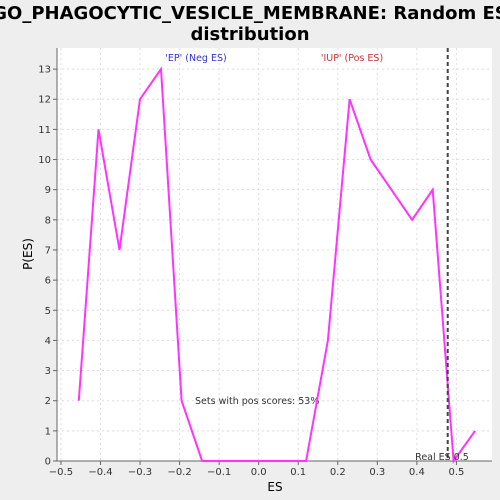 The height and width of the screenshot is (500, 500). What do you see at coordinates (377, 472) in the screenshot?
I see `x-tick-label: 0.3` at bounding box center [377, 472].